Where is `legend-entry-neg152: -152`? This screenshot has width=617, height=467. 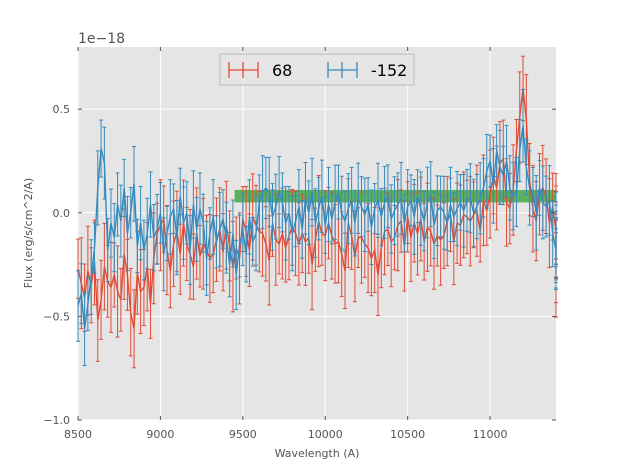
legend-entry-neg152: -152 is located at coordinates (367, 70).